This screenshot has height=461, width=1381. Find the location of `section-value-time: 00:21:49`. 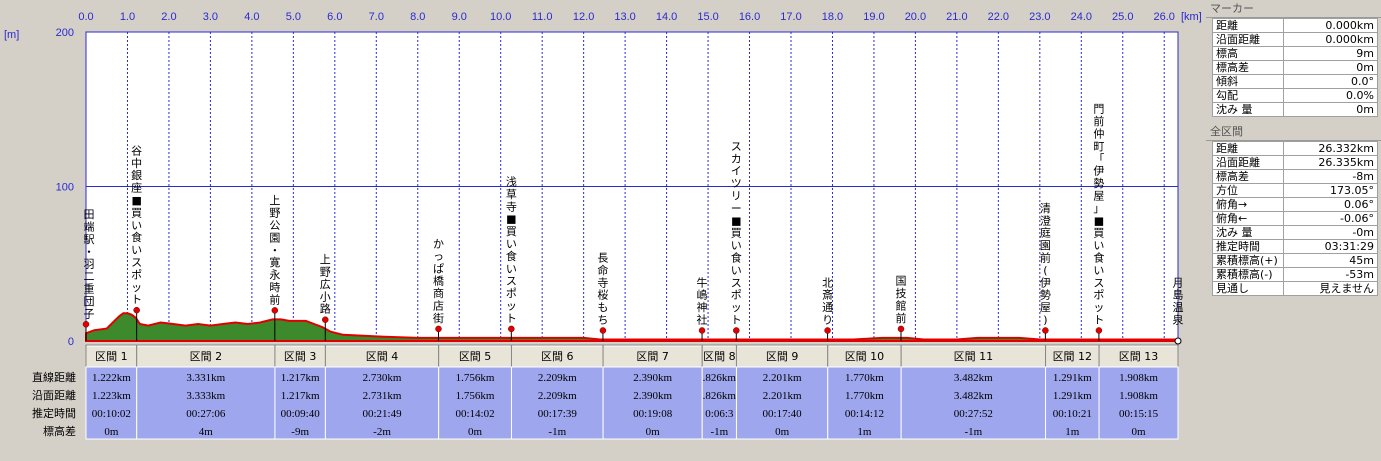

section-value-time: 00:21:49 is located at coordinates (382, 414).